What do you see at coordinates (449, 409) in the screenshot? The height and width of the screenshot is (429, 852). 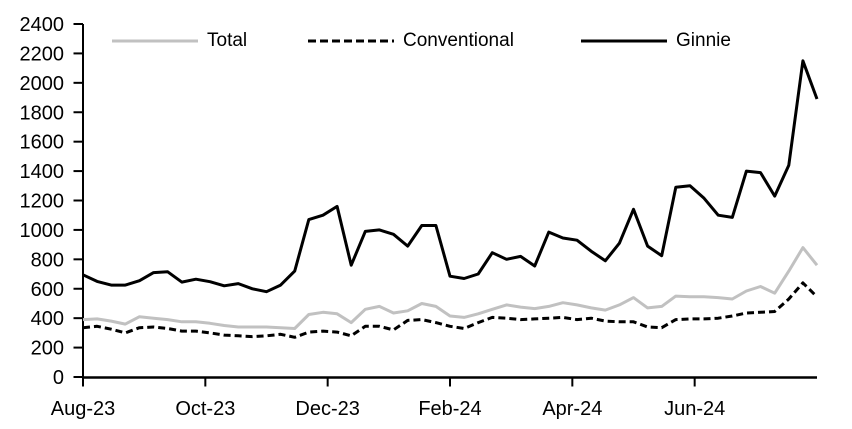 I see `x-tick-label: Feb-24` at bounding box center [449, 409].